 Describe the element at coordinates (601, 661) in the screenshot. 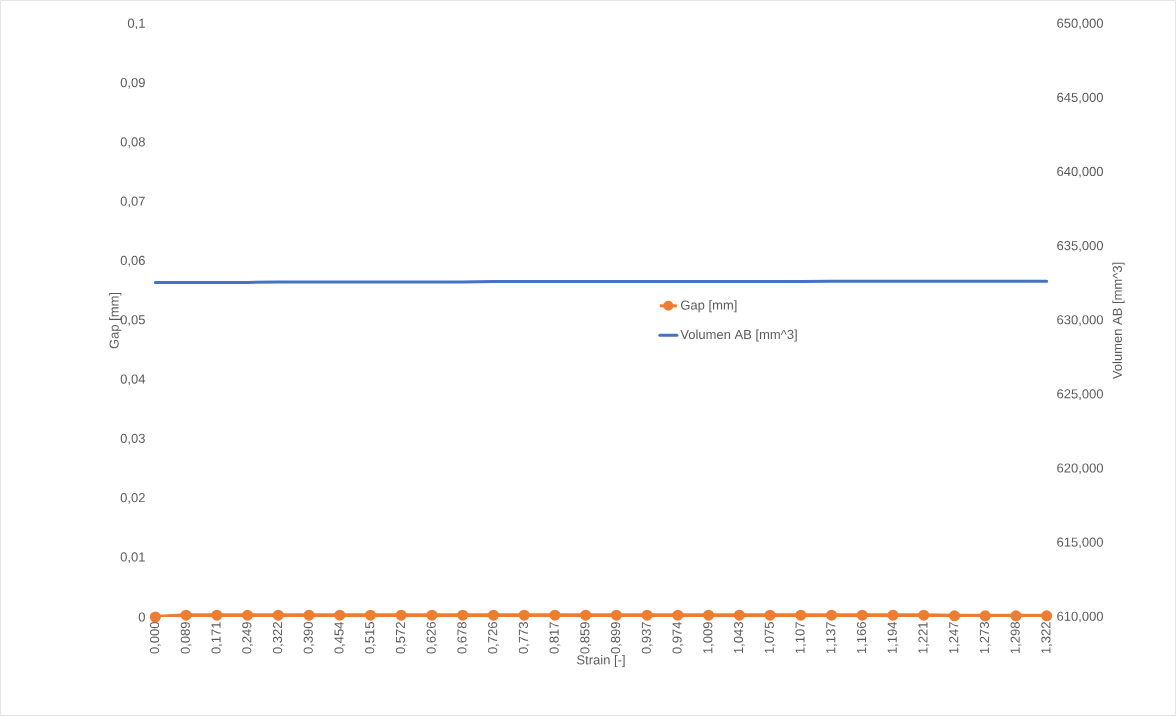

I see `x-axis-title: Strain [-]` at that location.